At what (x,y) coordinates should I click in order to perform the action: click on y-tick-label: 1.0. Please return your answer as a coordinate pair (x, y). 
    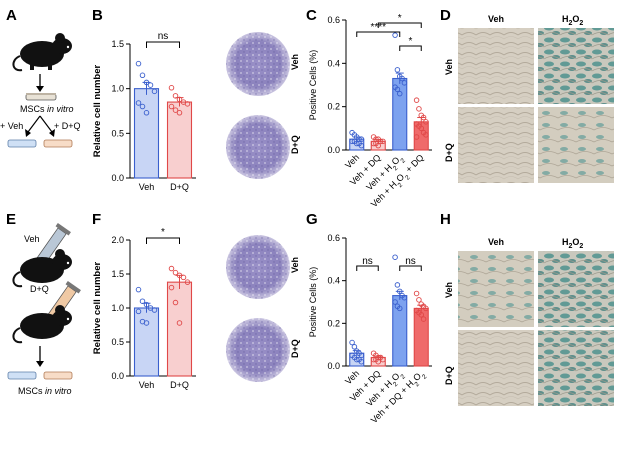
    Looking at the image, I should click on (117, 308).